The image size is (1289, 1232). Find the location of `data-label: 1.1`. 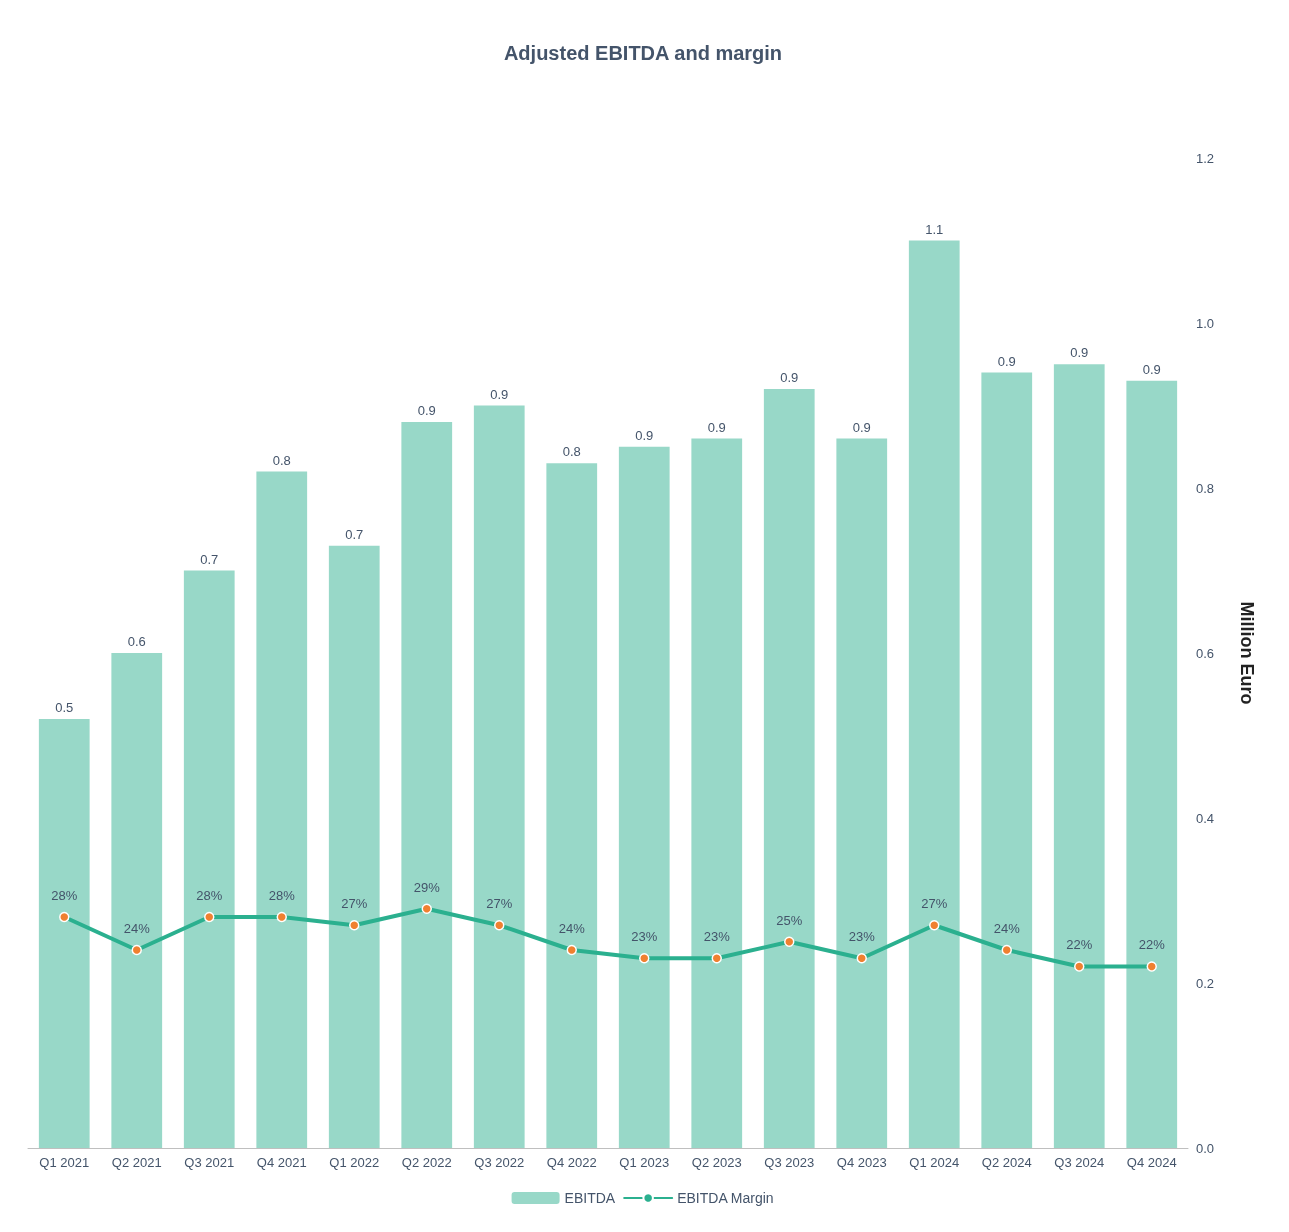

data-label: 1.1 is located at coordinates (934, 229).